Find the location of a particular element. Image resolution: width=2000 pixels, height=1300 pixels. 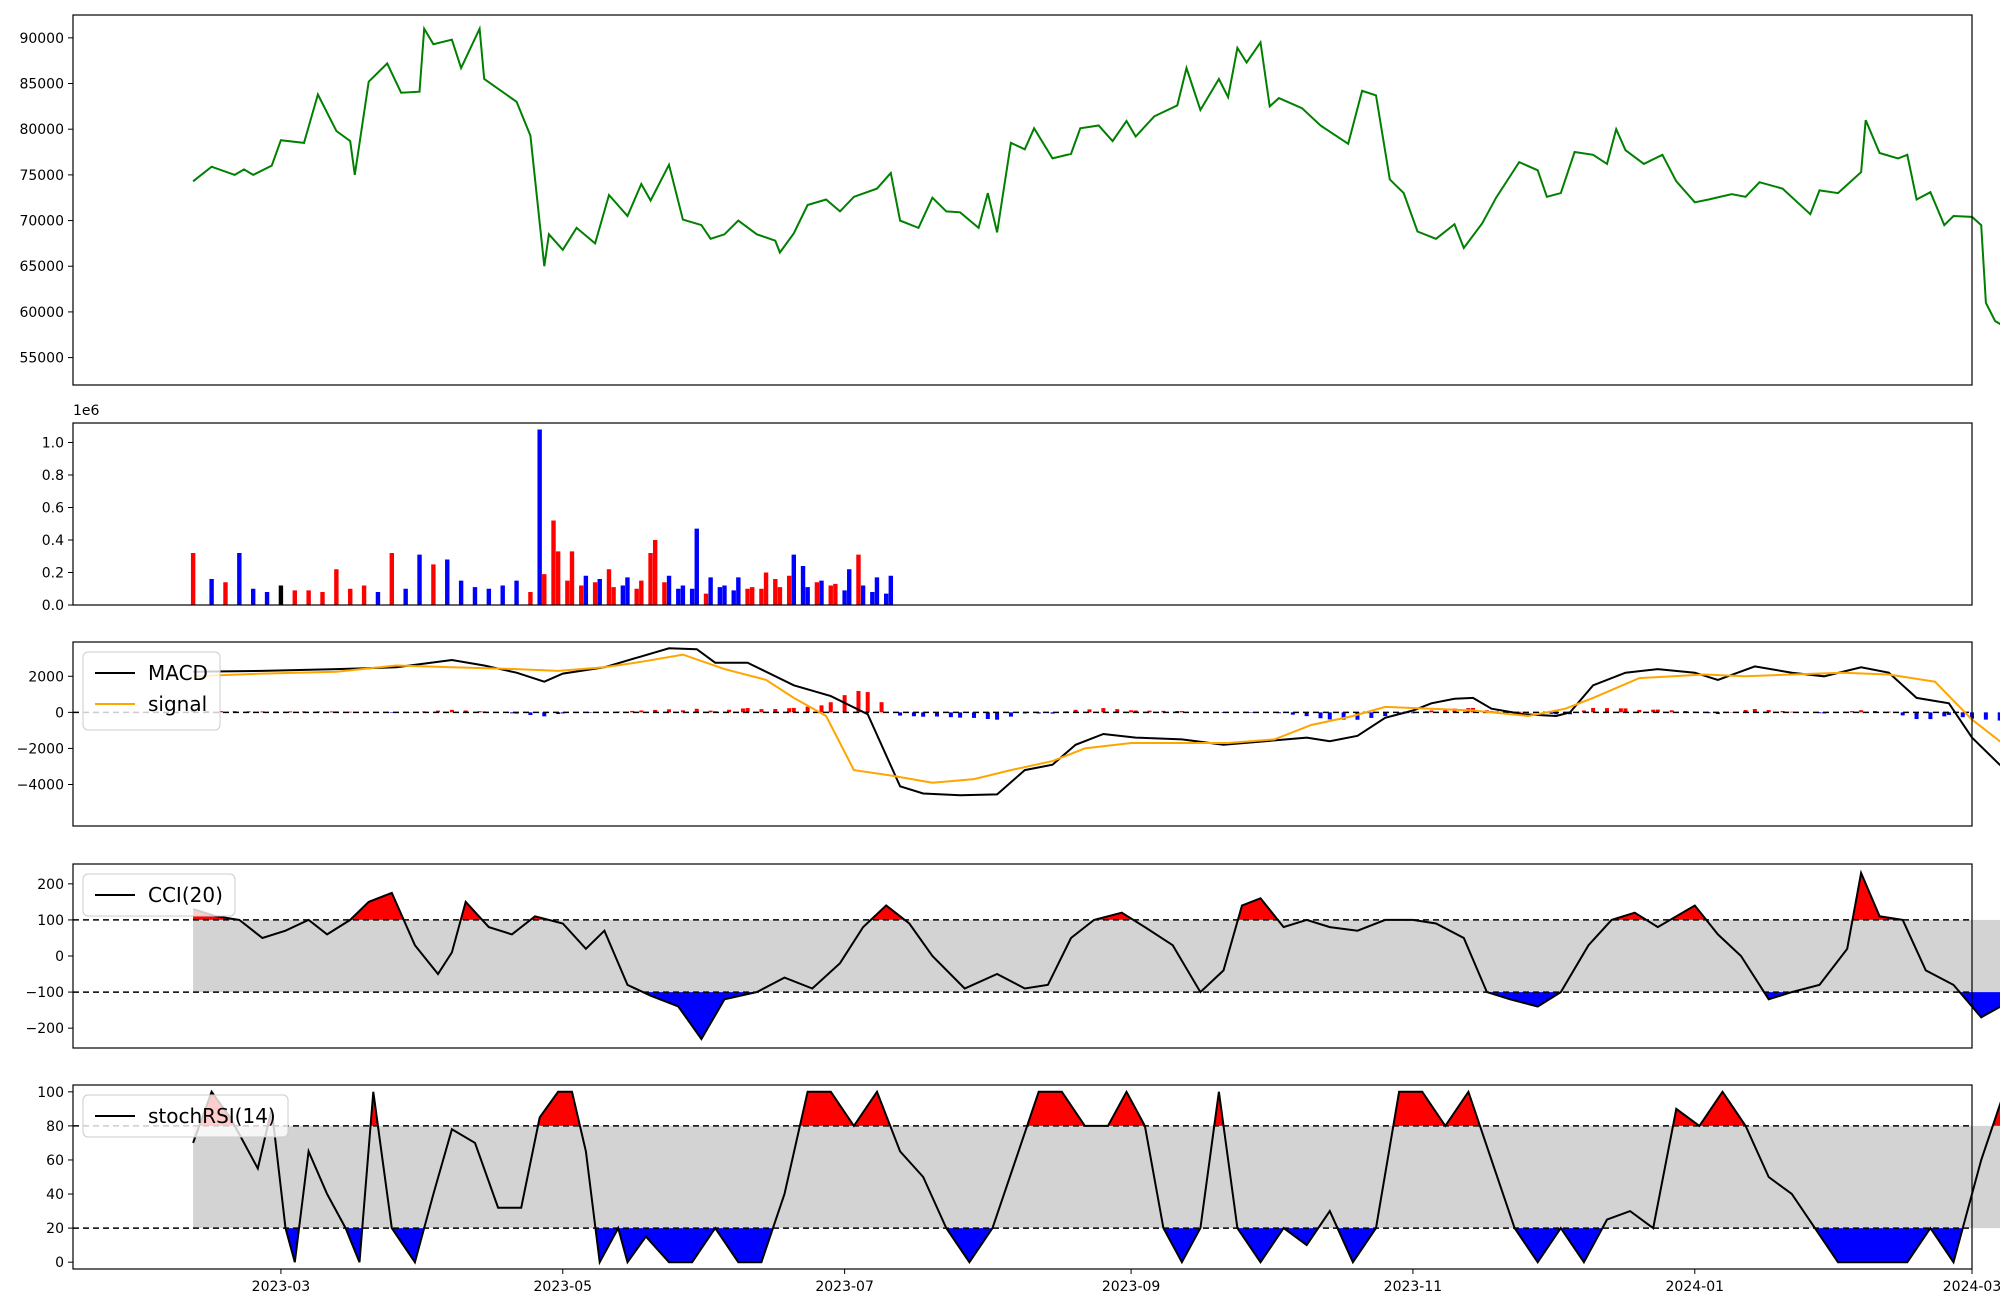

cci-ytick-label: 0 is located at coordinates (59, 957).